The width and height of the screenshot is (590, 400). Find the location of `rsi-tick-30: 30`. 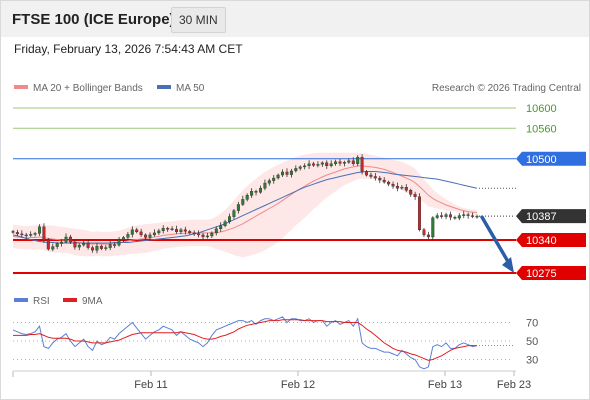

rsi-tick-30: 30 is located at coordinates (532, 361).